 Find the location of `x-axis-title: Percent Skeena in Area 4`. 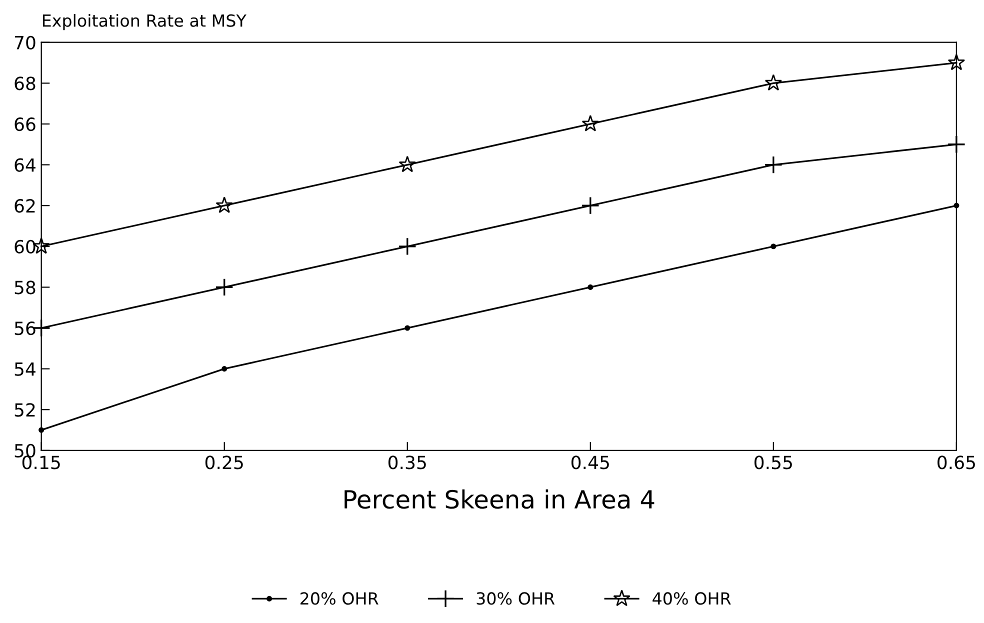

x-axis-title: Percent Skeena in Area 4 is located at coordinates (499, 499).